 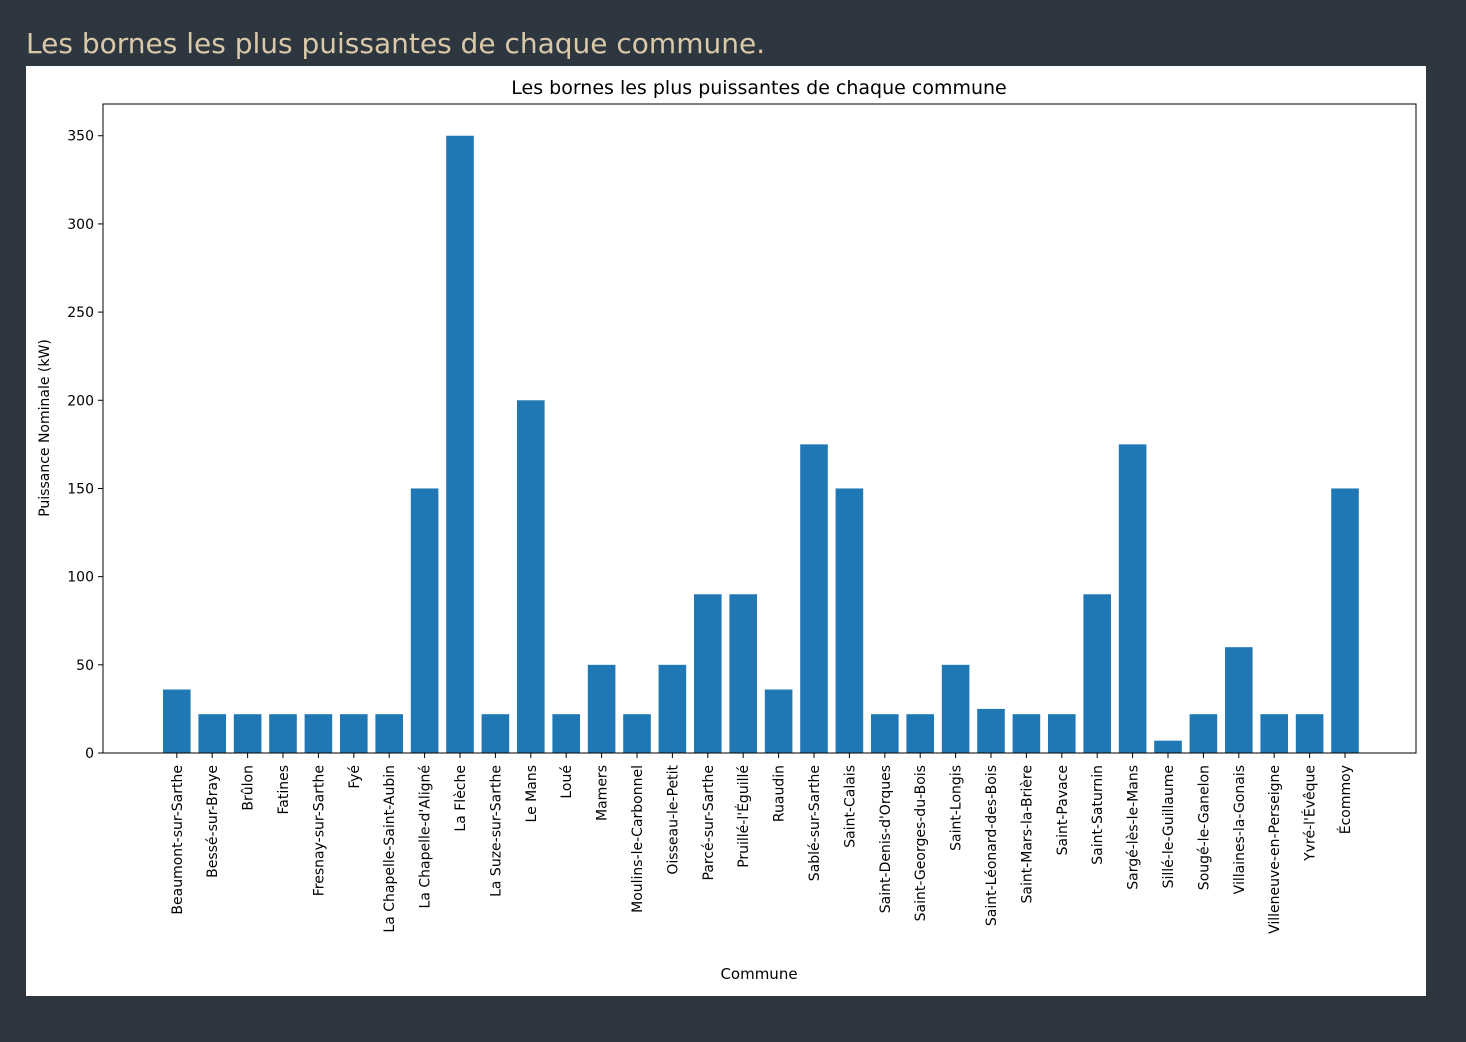 I want to click on x-tick-label-27: Sargé-lès-le-Mans, so click(x=1134, y=827).